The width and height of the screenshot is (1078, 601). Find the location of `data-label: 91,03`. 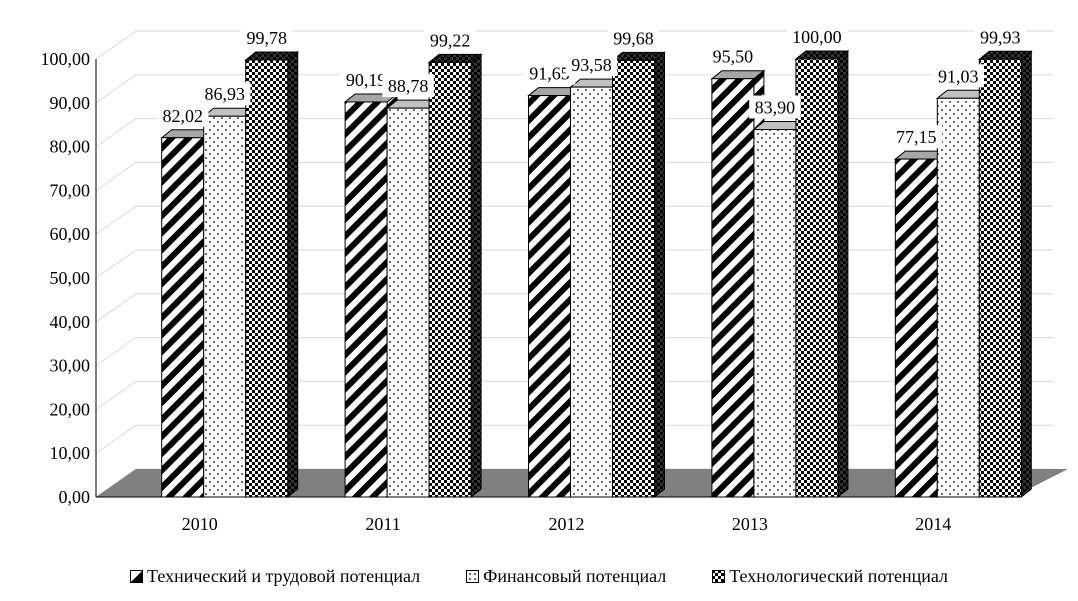

data-label: 91,03 is located at coordinates (958, 76).